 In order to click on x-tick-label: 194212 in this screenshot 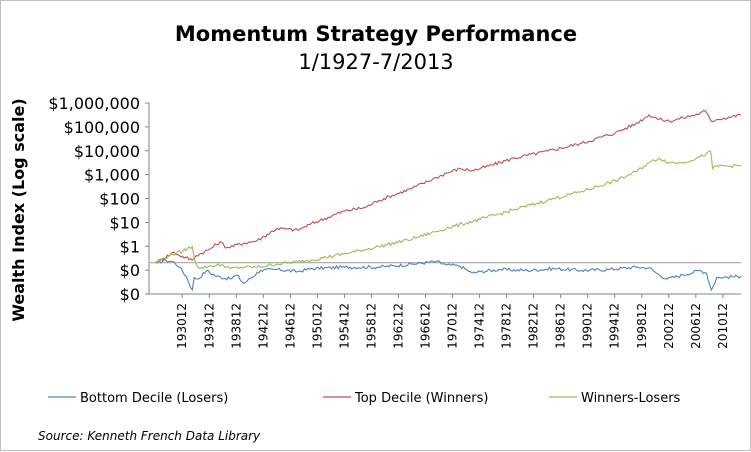, I will do `click(263, 326)`.